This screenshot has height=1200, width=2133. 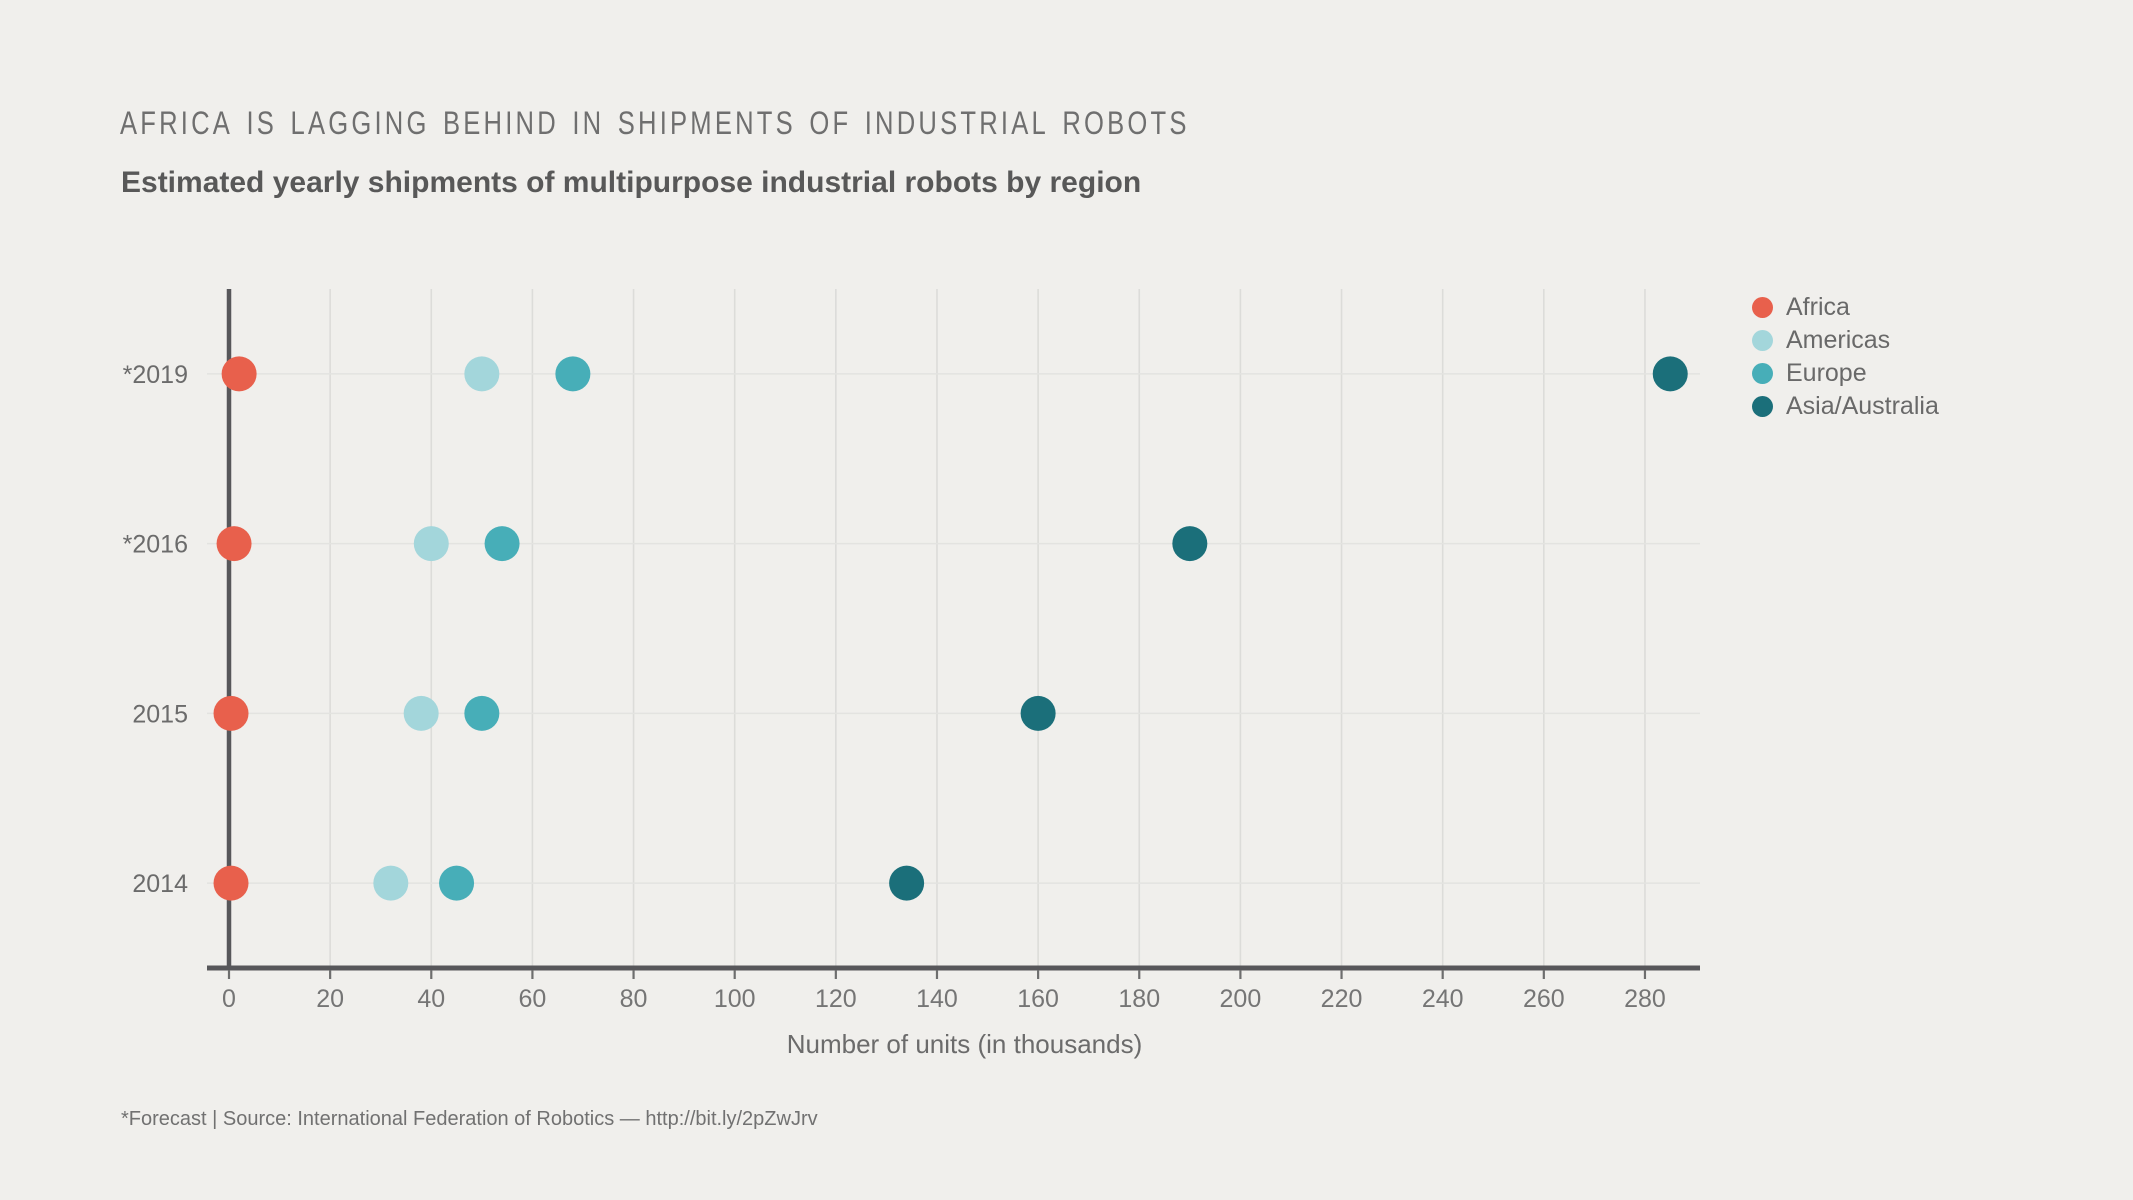 I want to click on x-axis-tick-label-120: 120, so click(x=836, y=999).